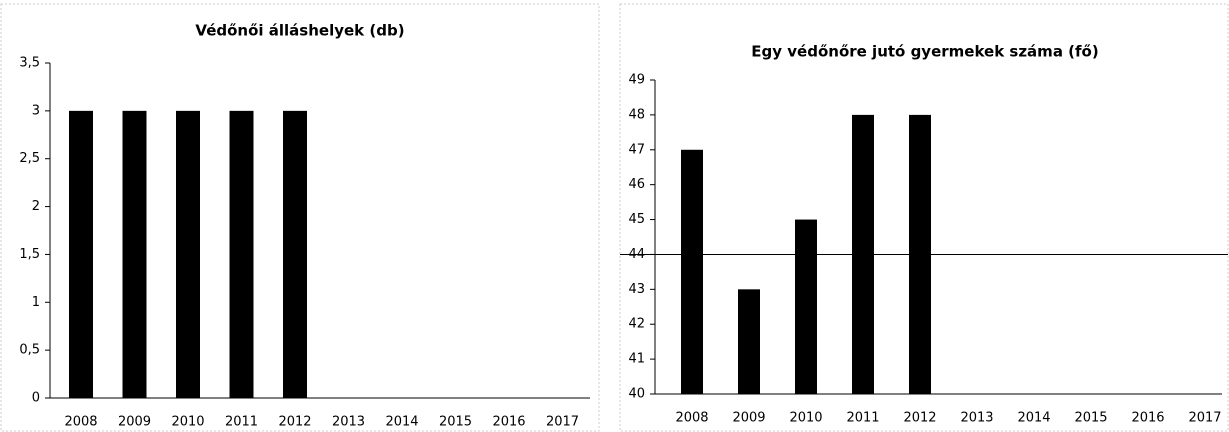 Image resolution: width=1229 pixels, height=432 pixels. Describe the element at coordinates (29, 63) in the screenshot. I see `y-tick-label: 3,5` at that location.